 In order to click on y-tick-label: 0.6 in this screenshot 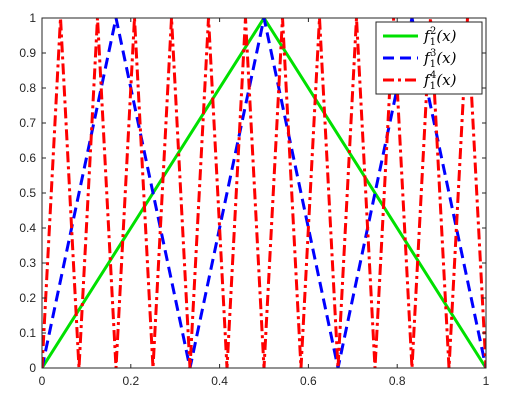, I will do `click(27, 158)`.